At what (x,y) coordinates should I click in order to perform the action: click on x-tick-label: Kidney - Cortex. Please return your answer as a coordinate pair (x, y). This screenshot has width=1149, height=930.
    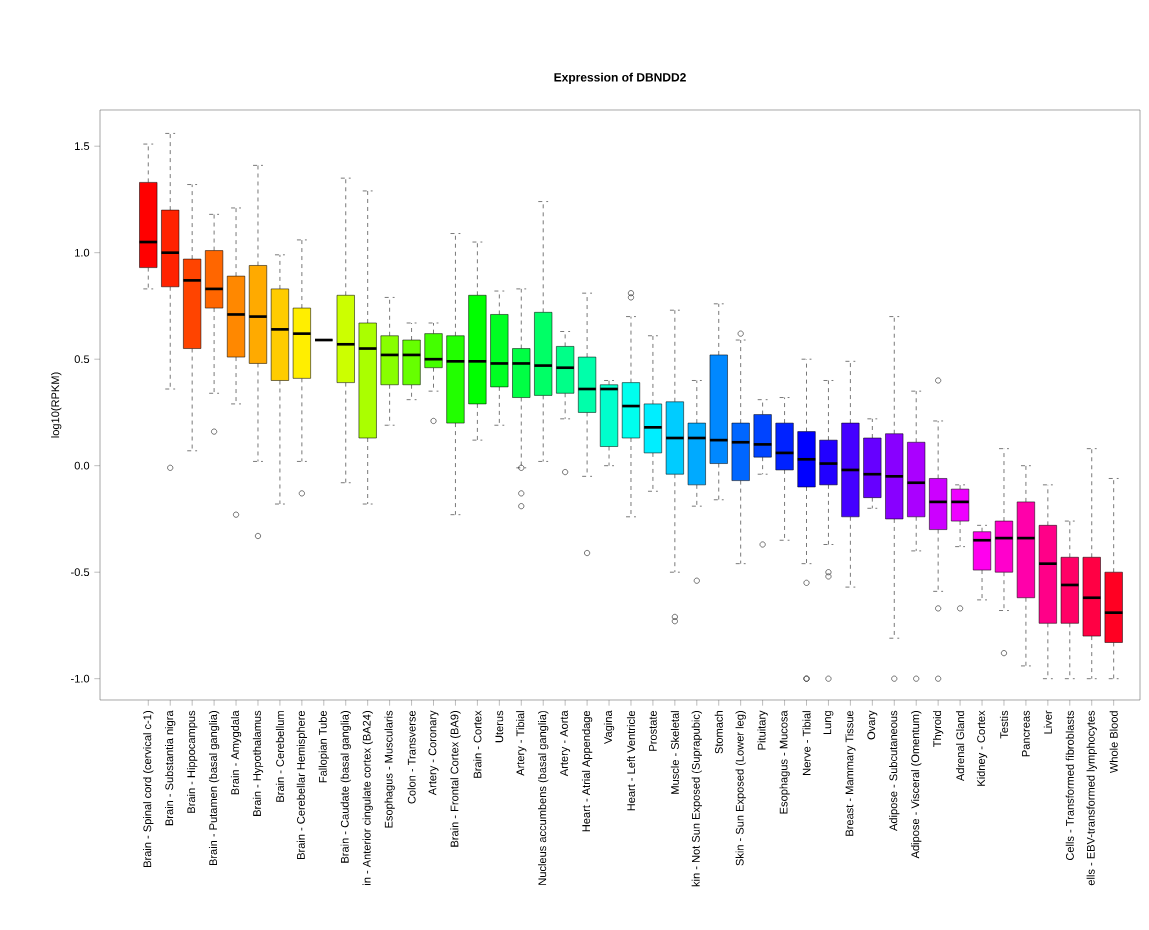
    Looking at the image, I should click on (982, 748).